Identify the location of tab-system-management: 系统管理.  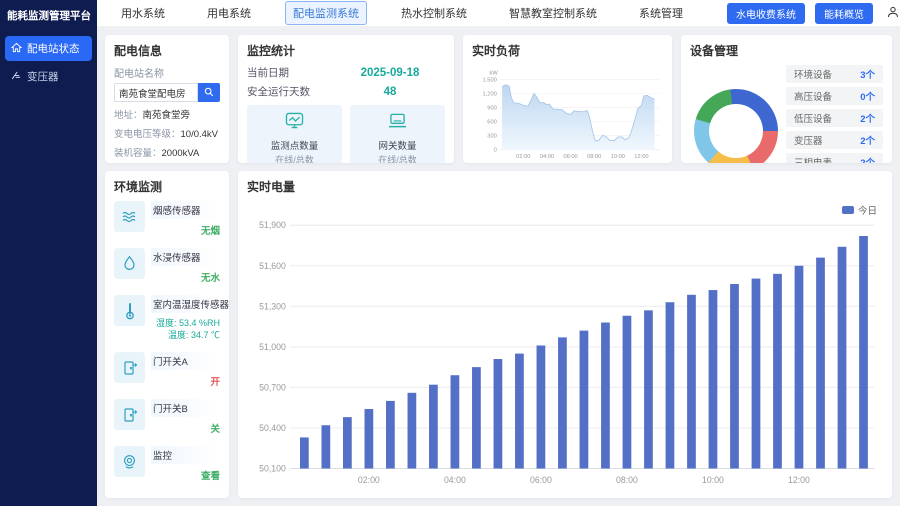
(661, 14).